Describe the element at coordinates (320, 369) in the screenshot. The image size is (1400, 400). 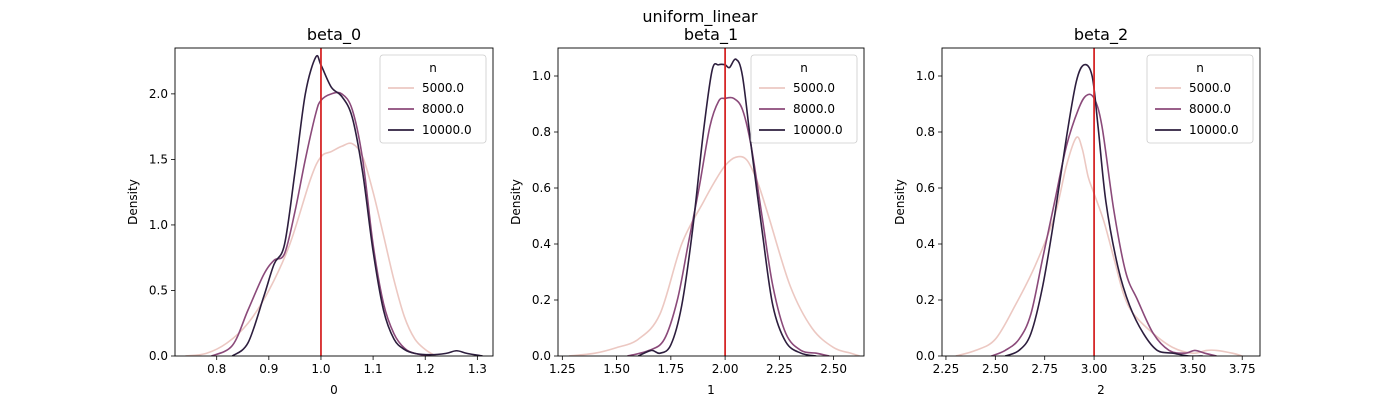
I see `x-tick-label: 1.0` at that location.